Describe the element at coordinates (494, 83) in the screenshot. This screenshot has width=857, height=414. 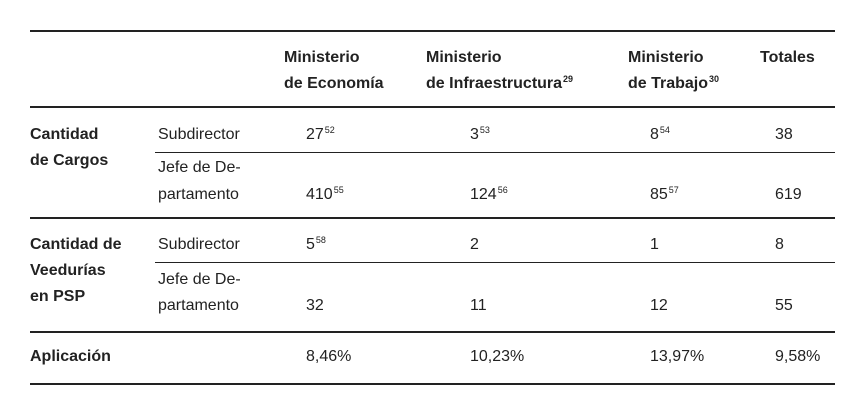
I see `column-header-text: de Infraestructura` at that location.